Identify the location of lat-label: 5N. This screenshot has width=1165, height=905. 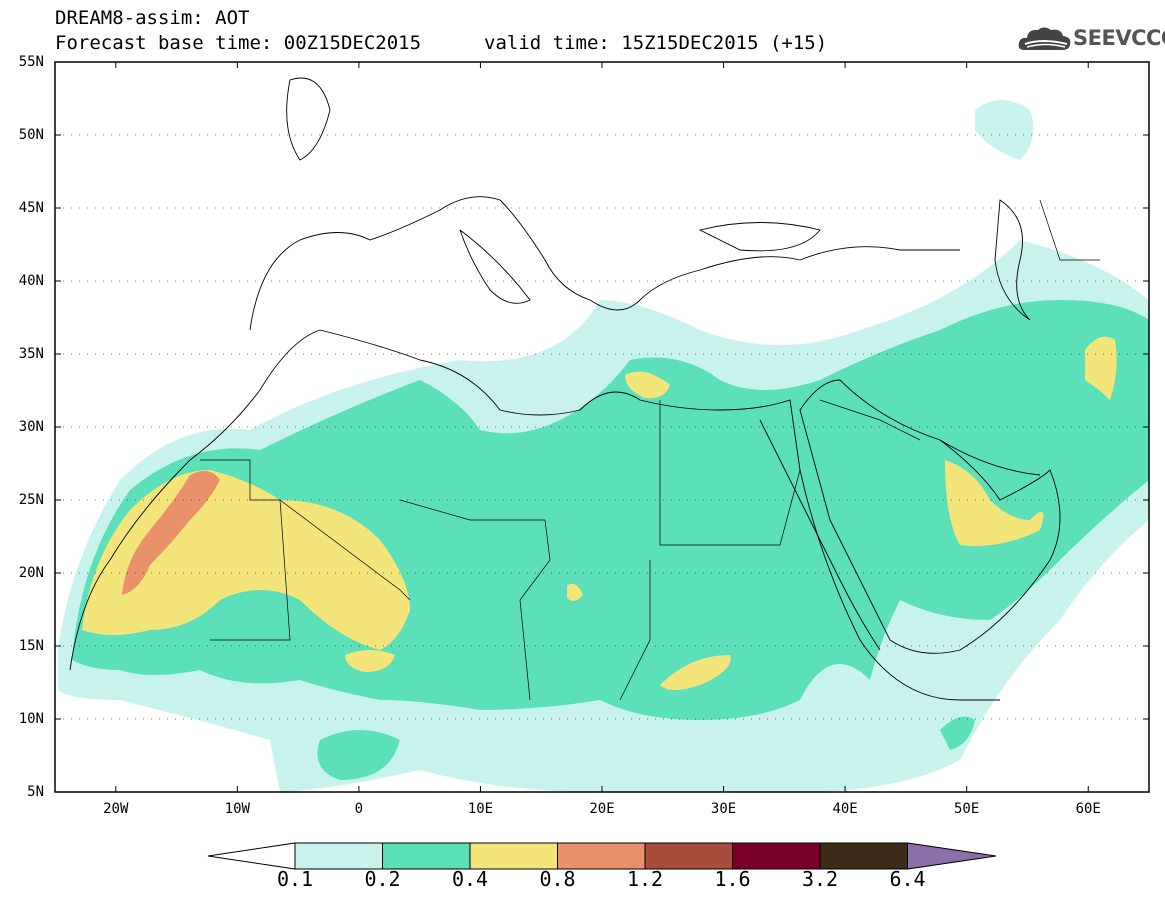
(35, 792).